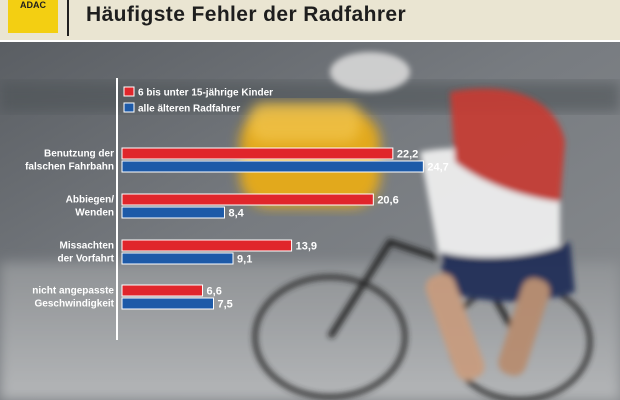  Describe the element at coordinates (310, 41) in the screenshot. I see `header-separator` at that location.